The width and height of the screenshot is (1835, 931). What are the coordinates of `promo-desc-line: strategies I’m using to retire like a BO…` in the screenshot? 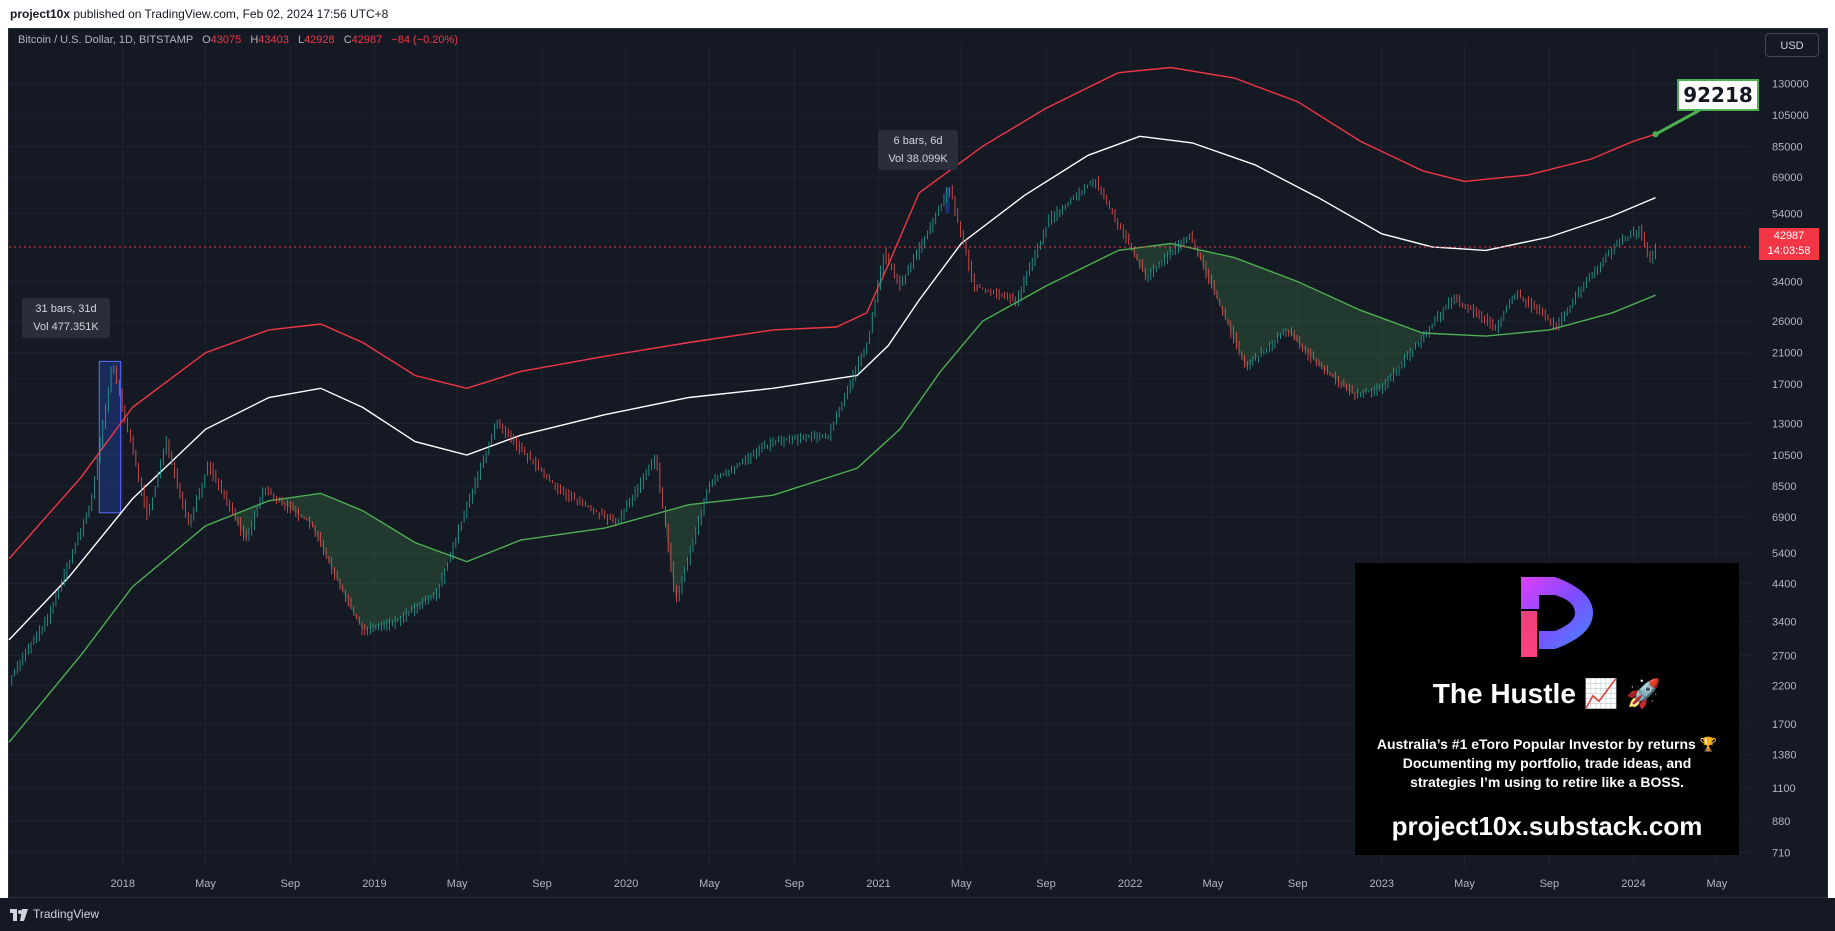 It's located at (1547, 782).